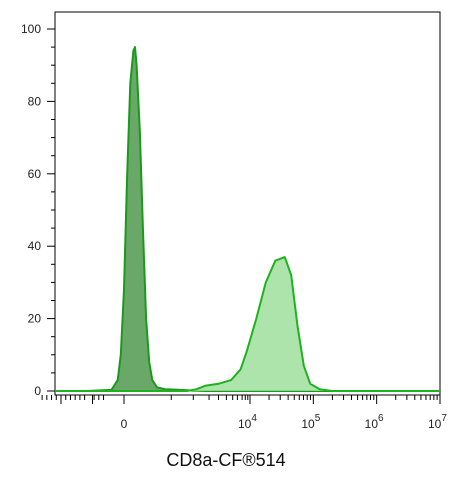 The image size is (452, 480). Describe the element at coordinates (35, 319) in the screenshot. I see `y-tick-label: 20` at that location.